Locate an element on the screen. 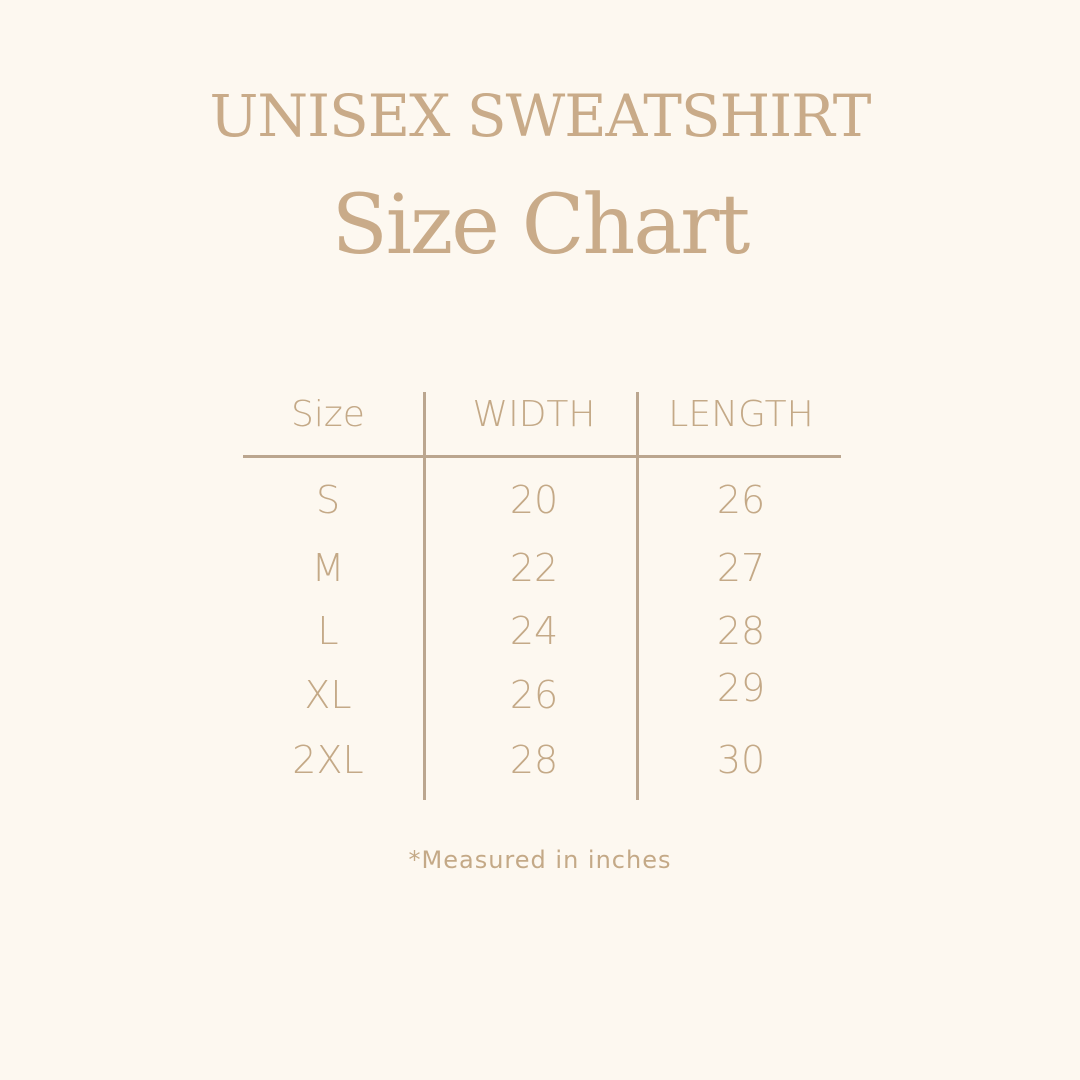 Image resolution: width=1080 pixels, height=1080 pixels. cell-width: 28 is located at coordinates (534, 760).